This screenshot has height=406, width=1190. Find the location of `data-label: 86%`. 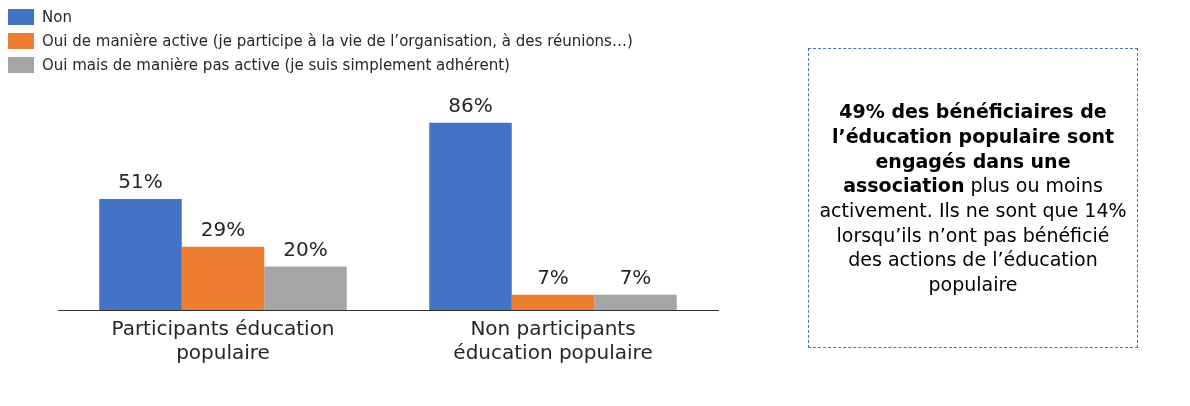

data-label: 86% is located at coordinates (470, 104).